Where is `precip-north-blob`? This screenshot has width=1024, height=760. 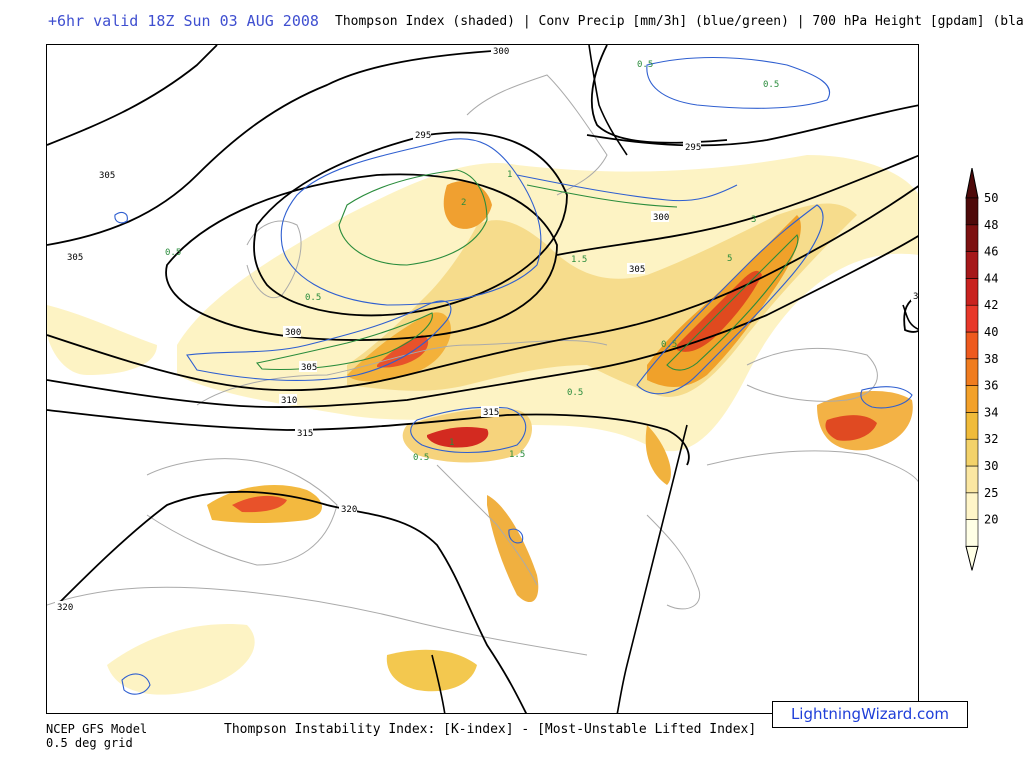
precip-north-blob is located at coordinates (411, 222).